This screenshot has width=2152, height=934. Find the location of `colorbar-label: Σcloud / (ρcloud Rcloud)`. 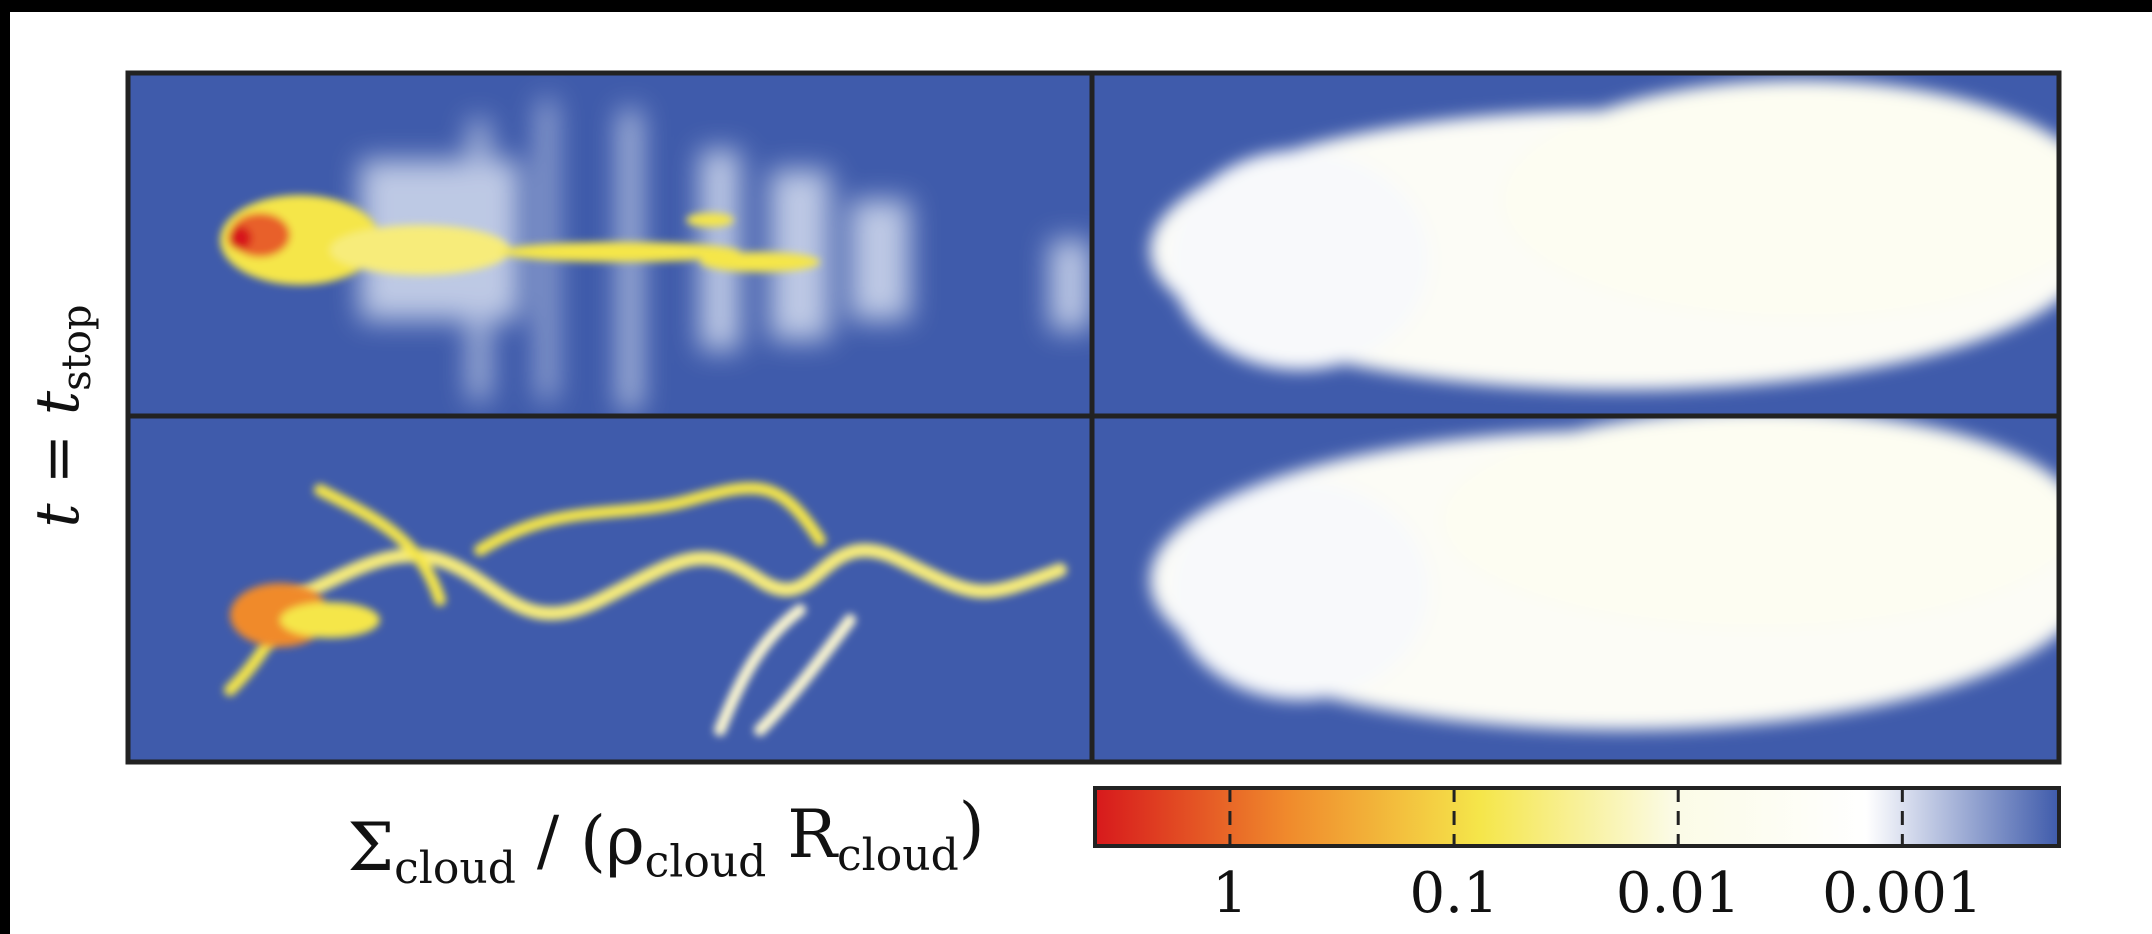

colorbar-label: Σcloud / (ρcloud Rcloud) is located at coordinates (665, 841).